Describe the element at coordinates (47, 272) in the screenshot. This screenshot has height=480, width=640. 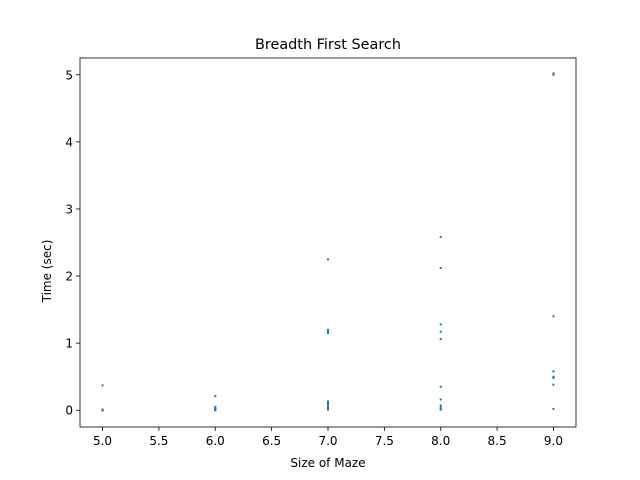
I see `y-axis-label: Time (sec)` at that location.